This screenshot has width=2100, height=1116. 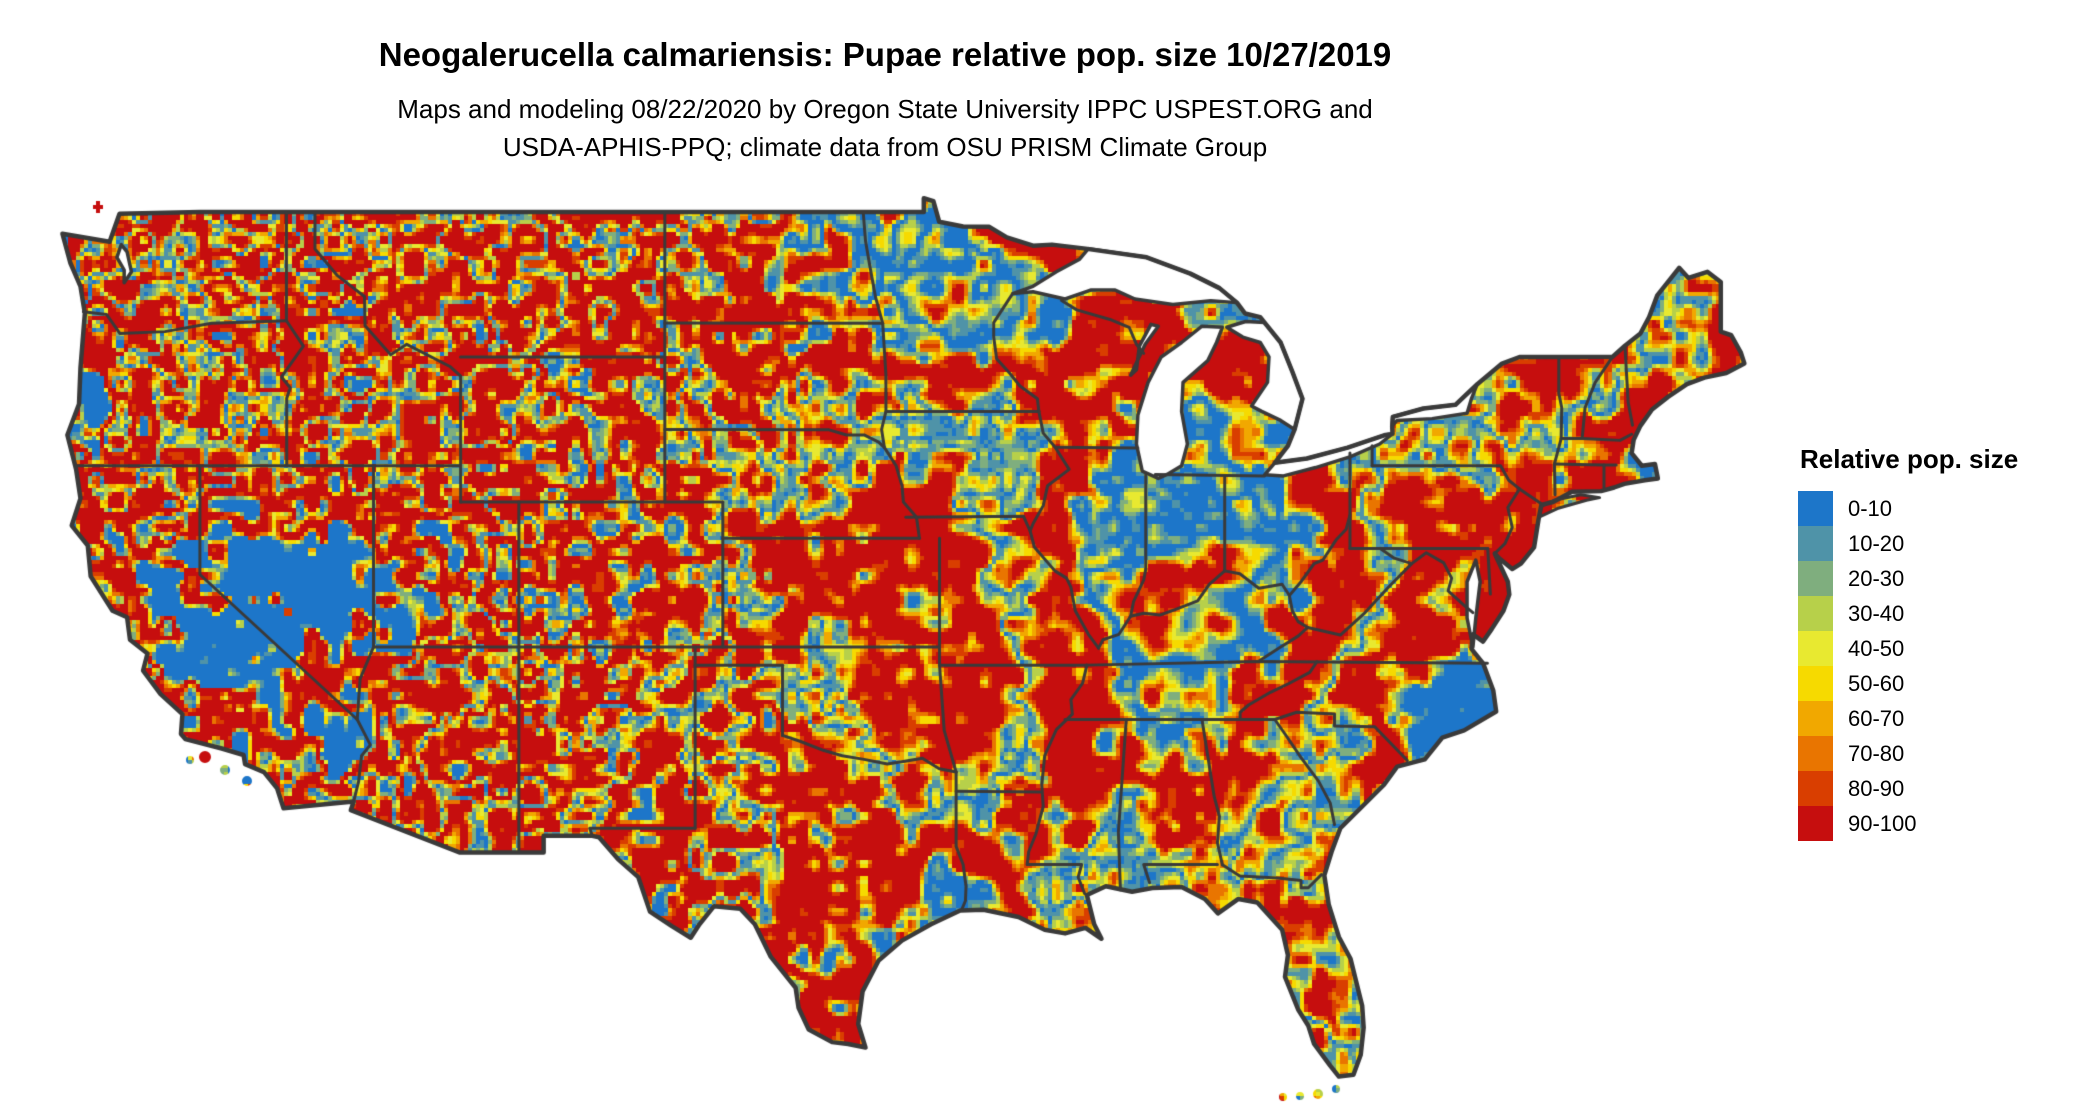 I want to click on legend-item: 0-10, so click(x=1948, y=508).